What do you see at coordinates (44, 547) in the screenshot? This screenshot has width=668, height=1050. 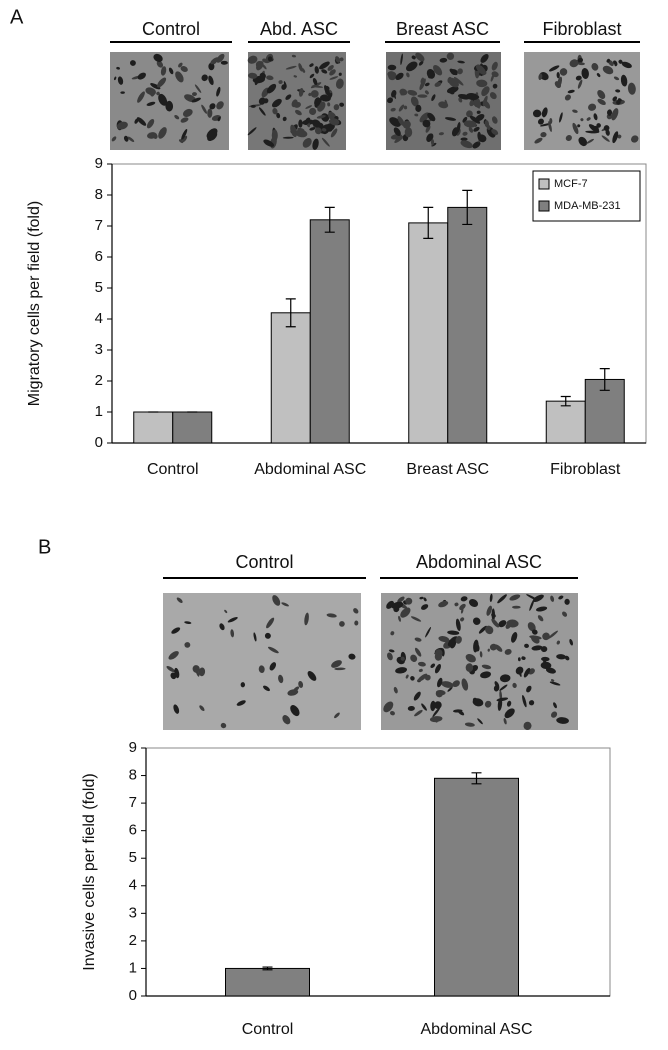 I see `panel-label: B` at bounding box center [44, 547].